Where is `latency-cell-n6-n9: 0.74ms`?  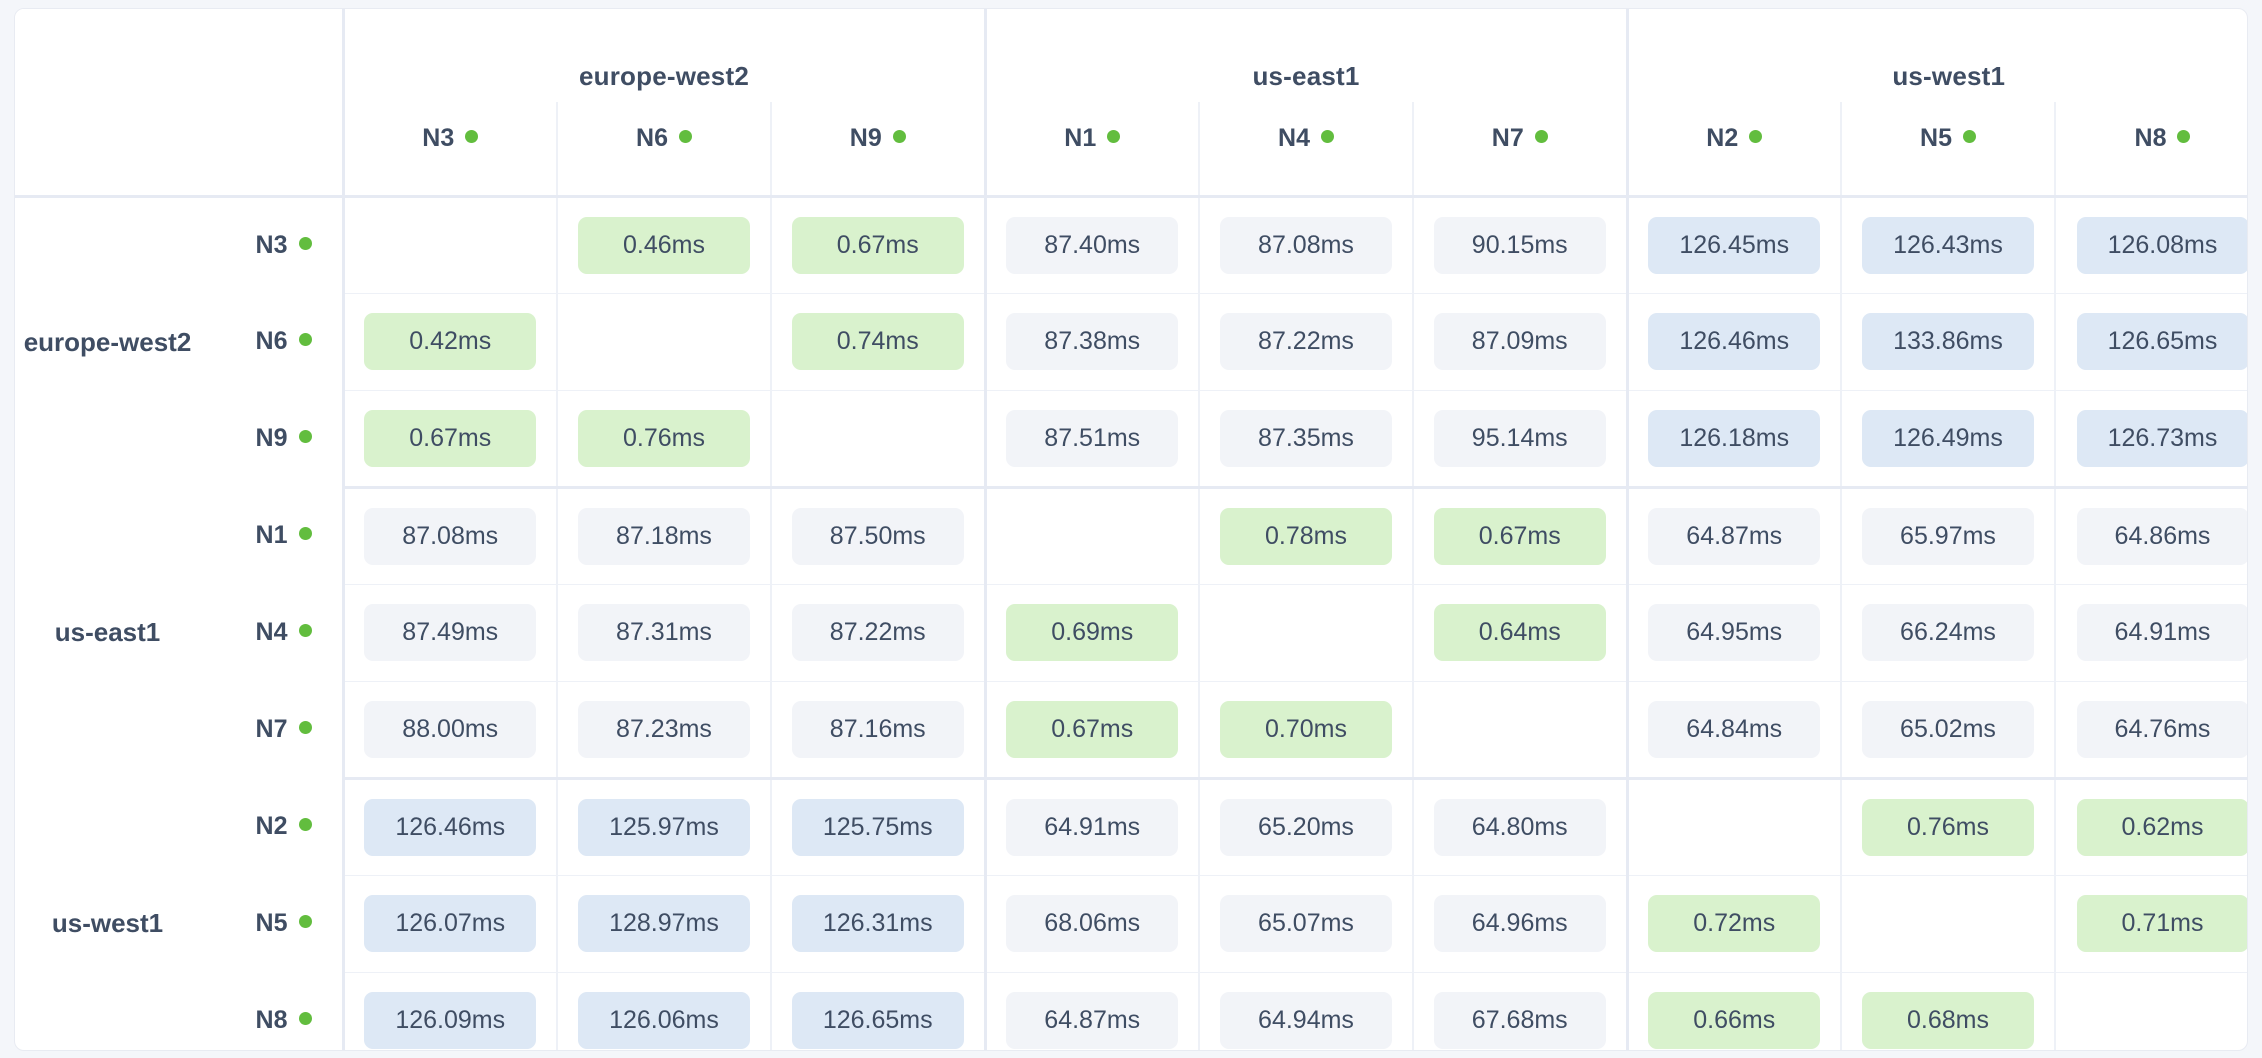
latency-cell-n6-n9: 0.74ms is located at coordinates (877, 341).